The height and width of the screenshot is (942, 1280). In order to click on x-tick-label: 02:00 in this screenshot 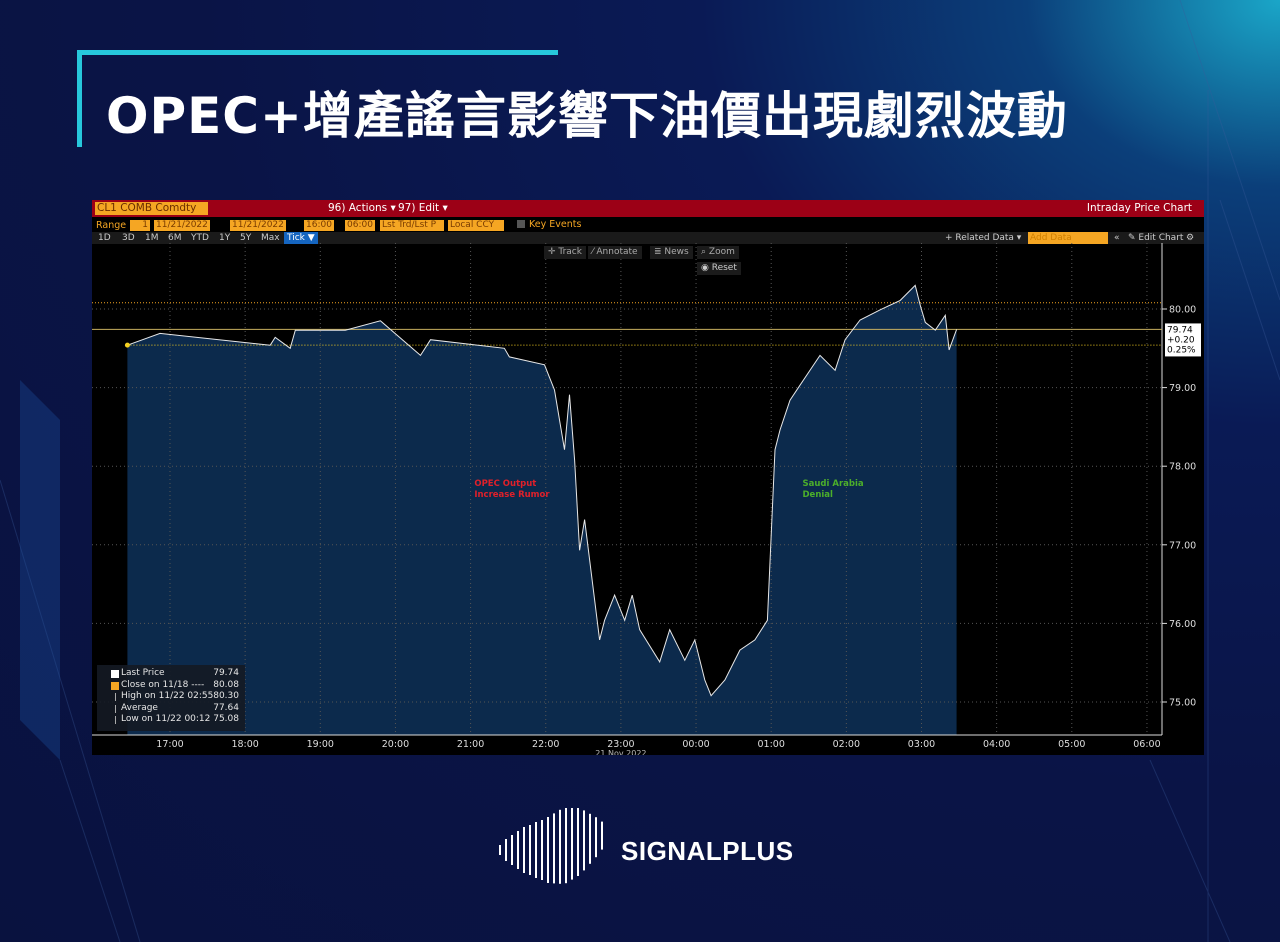, I will do `click(846, 744)`.